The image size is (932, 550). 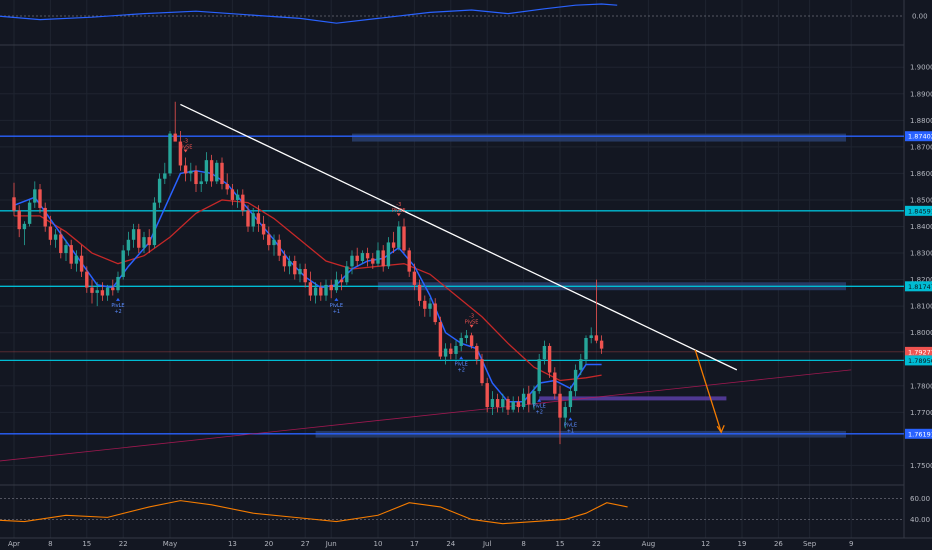 What do you see at coordinates (336, 312) in the screenshot?
I see `signal-sub: +1` at bounding box center [336, 312].